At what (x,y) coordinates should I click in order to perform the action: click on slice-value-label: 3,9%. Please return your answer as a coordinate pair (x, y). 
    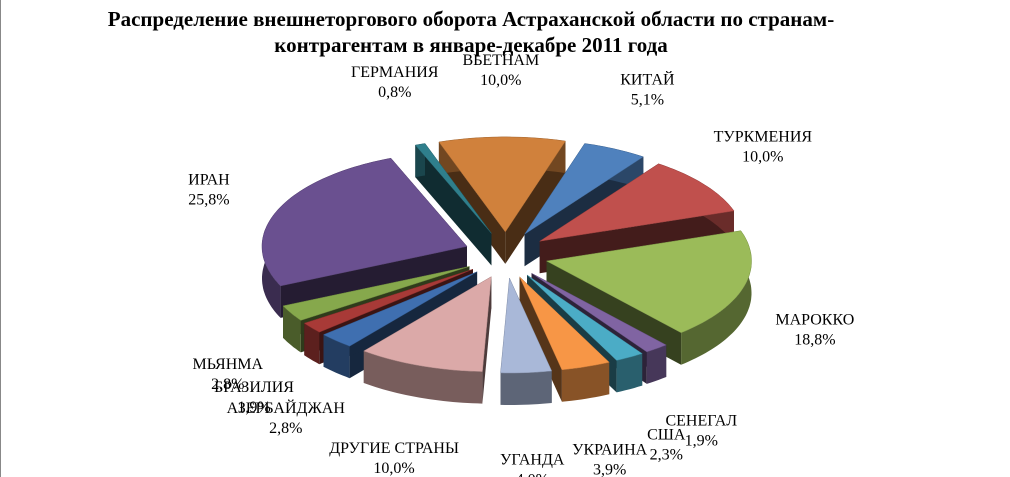
    Looking at the image, I should click on (609, 469).